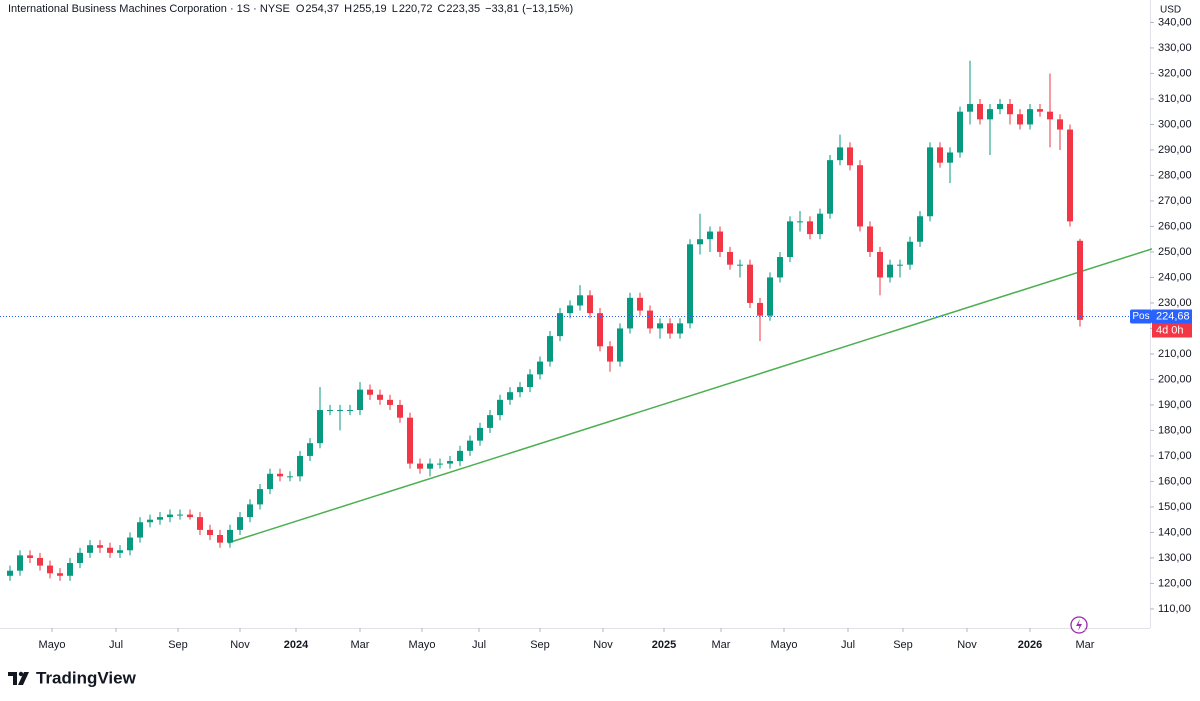 Image resolution: width=1200 pixels, height=701 pixels. What do you see at coordinates (395, 9) in the screenshot?
I see `ohlc-key: L` at bounding box center [395, 9].